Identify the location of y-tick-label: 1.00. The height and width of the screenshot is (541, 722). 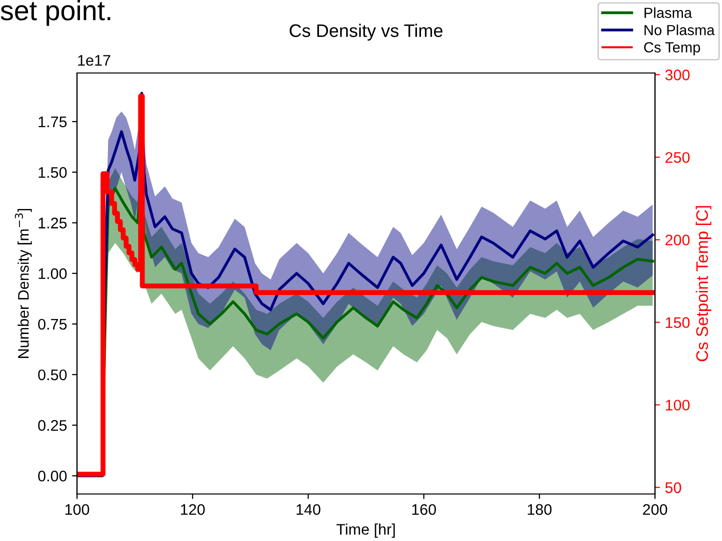
(52, 274).